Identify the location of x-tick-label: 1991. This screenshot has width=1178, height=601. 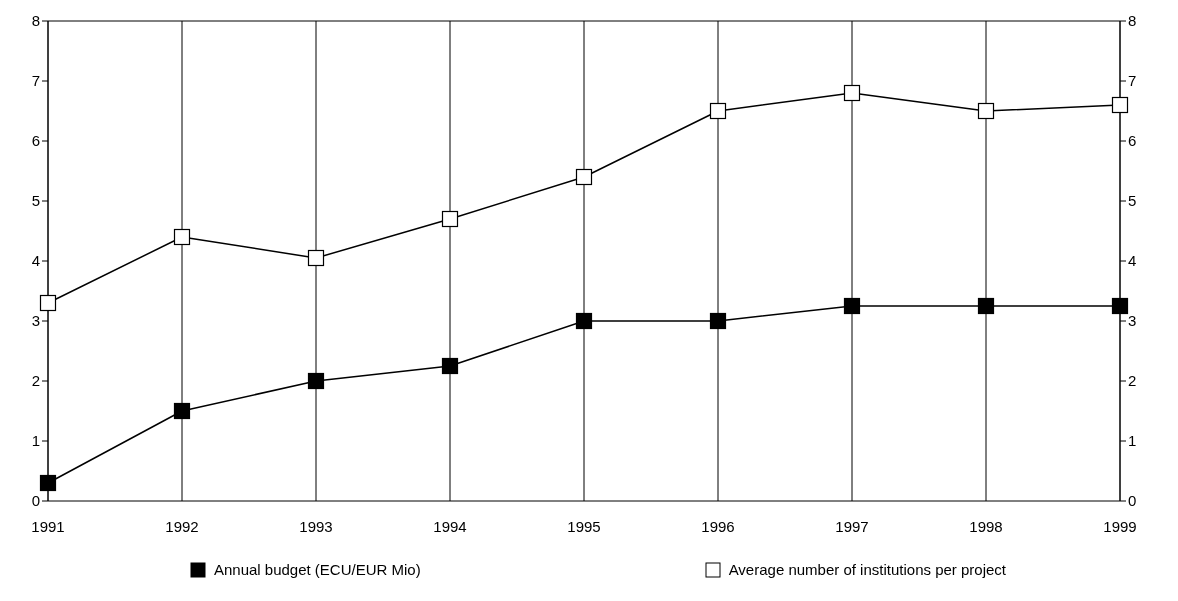
(48, 526).